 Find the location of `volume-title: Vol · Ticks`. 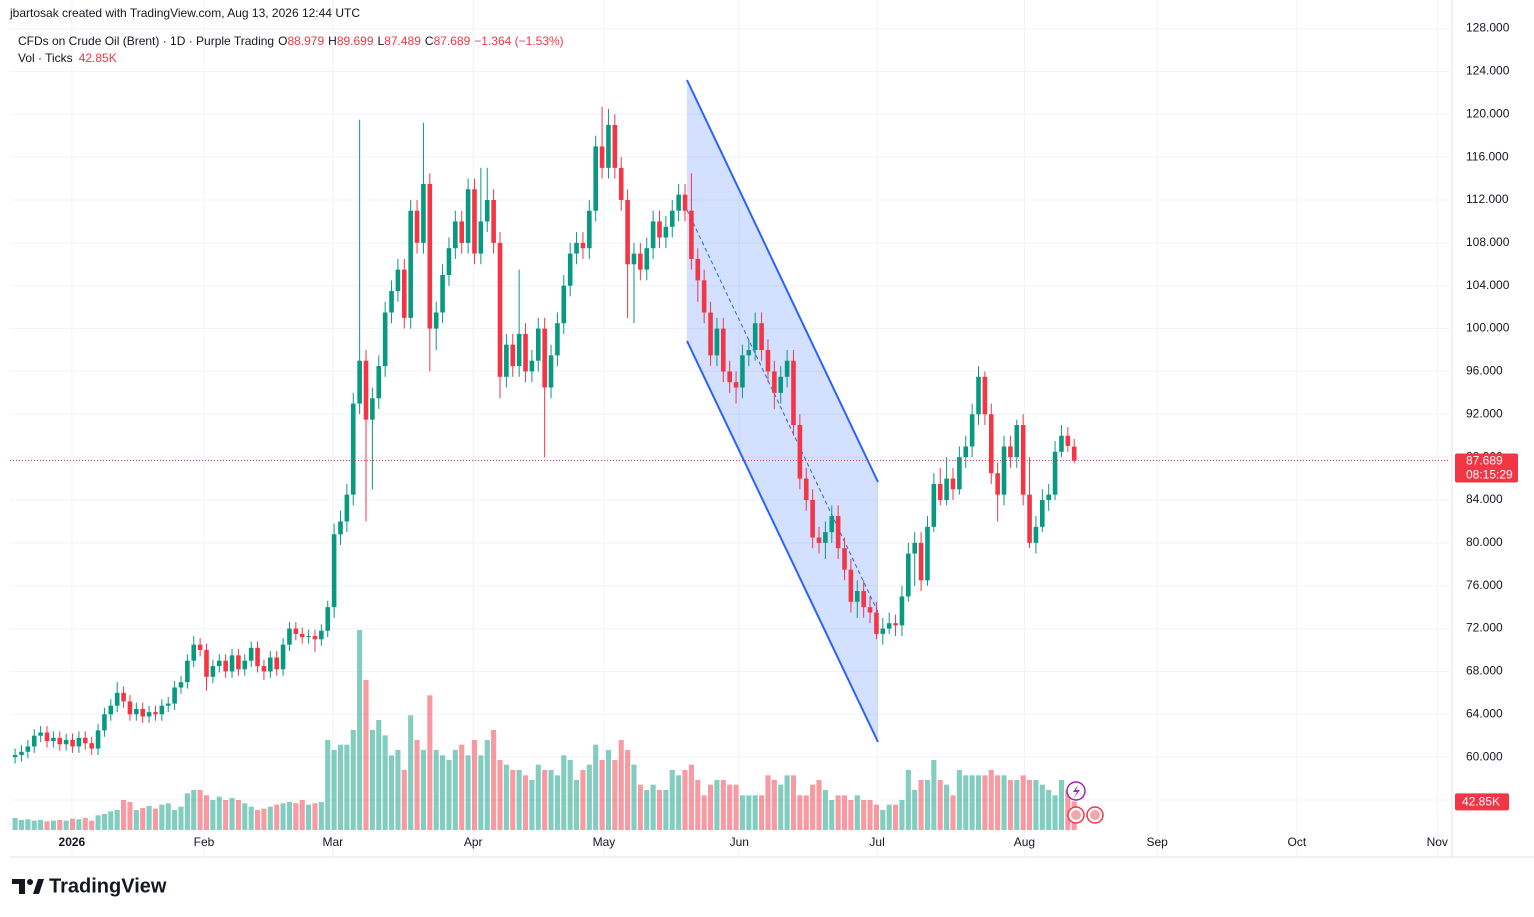

volume-title: Vol · Ticks is located at coordinates (45, 58).